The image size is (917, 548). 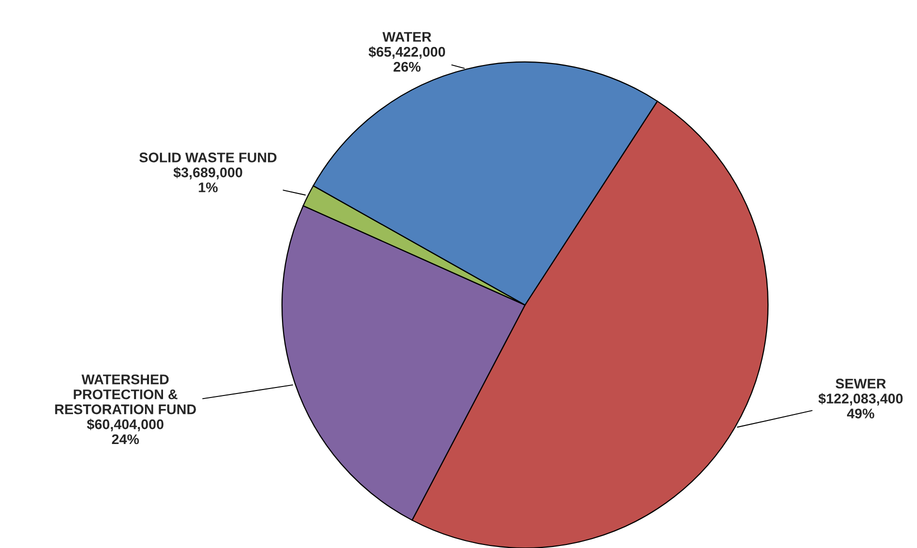 I want to click on slice-label: WATERSHED PROTECTION & RESTORATION FUND, so click(x=125, y=394).